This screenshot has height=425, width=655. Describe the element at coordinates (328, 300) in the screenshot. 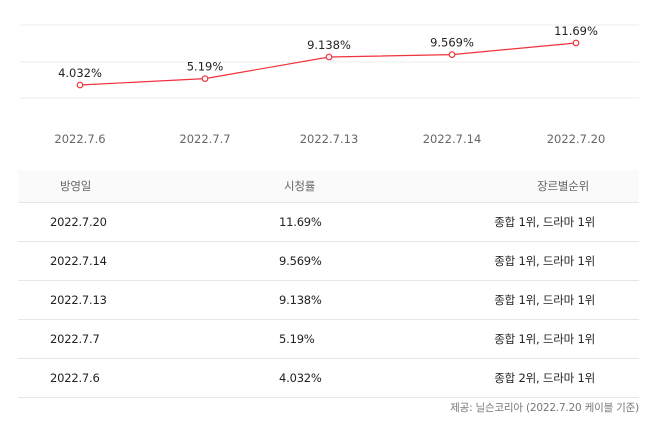

I see `table-row: 2022.7.13 9.138% 종합 1위, 드라마 1위` at that location.